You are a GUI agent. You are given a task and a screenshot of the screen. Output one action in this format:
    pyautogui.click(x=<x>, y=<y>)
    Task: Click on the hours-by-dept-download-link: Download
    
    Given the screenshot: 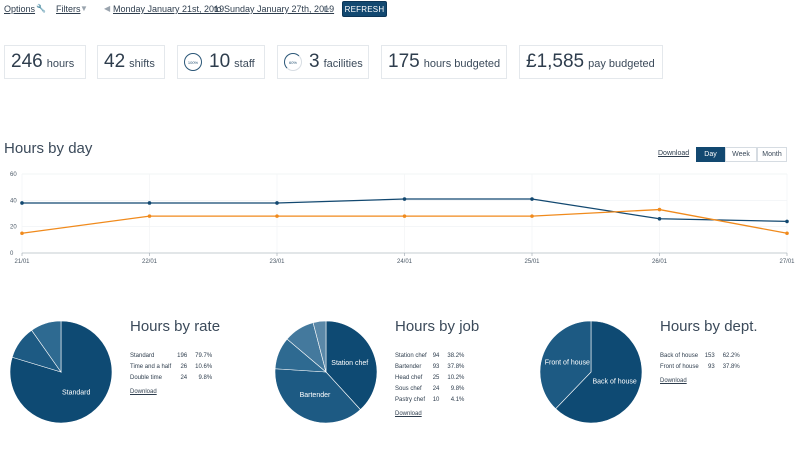 What is the action you would take?
    pyautogui.click(x=673, y=381)
    